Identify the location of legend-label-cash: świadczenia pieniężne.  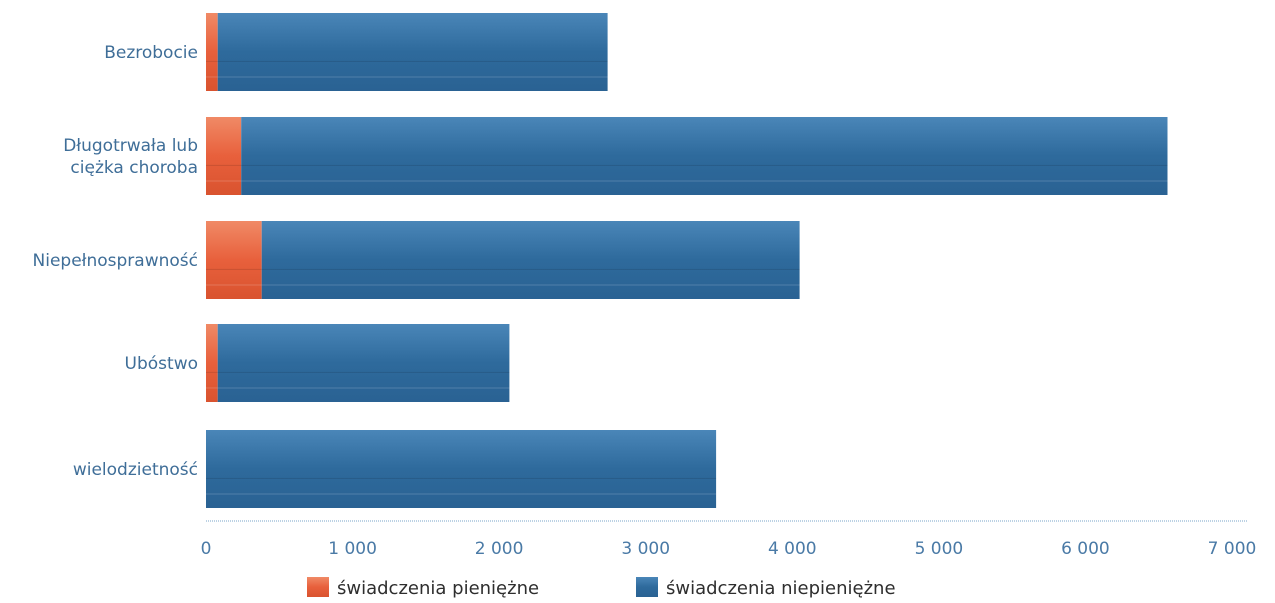
(438, 588).